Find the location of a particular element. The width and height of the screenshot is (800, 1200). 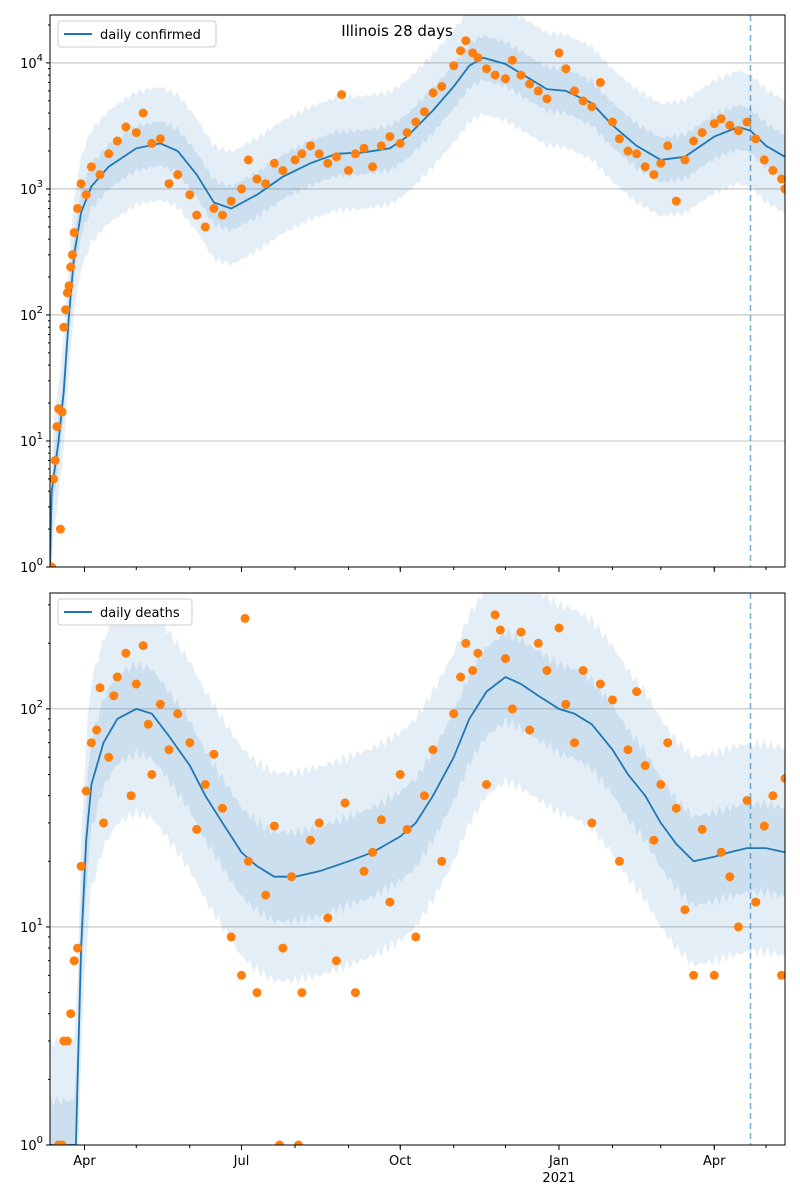

y-tick-exponent: 2 is located at coordinates (40, 704).